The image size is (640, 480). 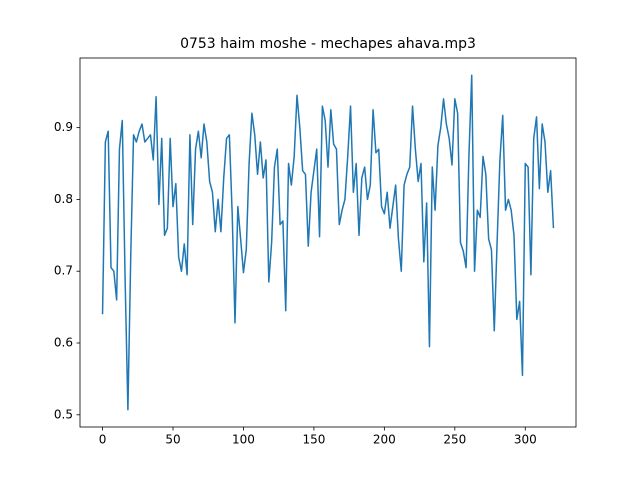 I want to click on y-tick-label: 0.7, so click(x=63, y=271).